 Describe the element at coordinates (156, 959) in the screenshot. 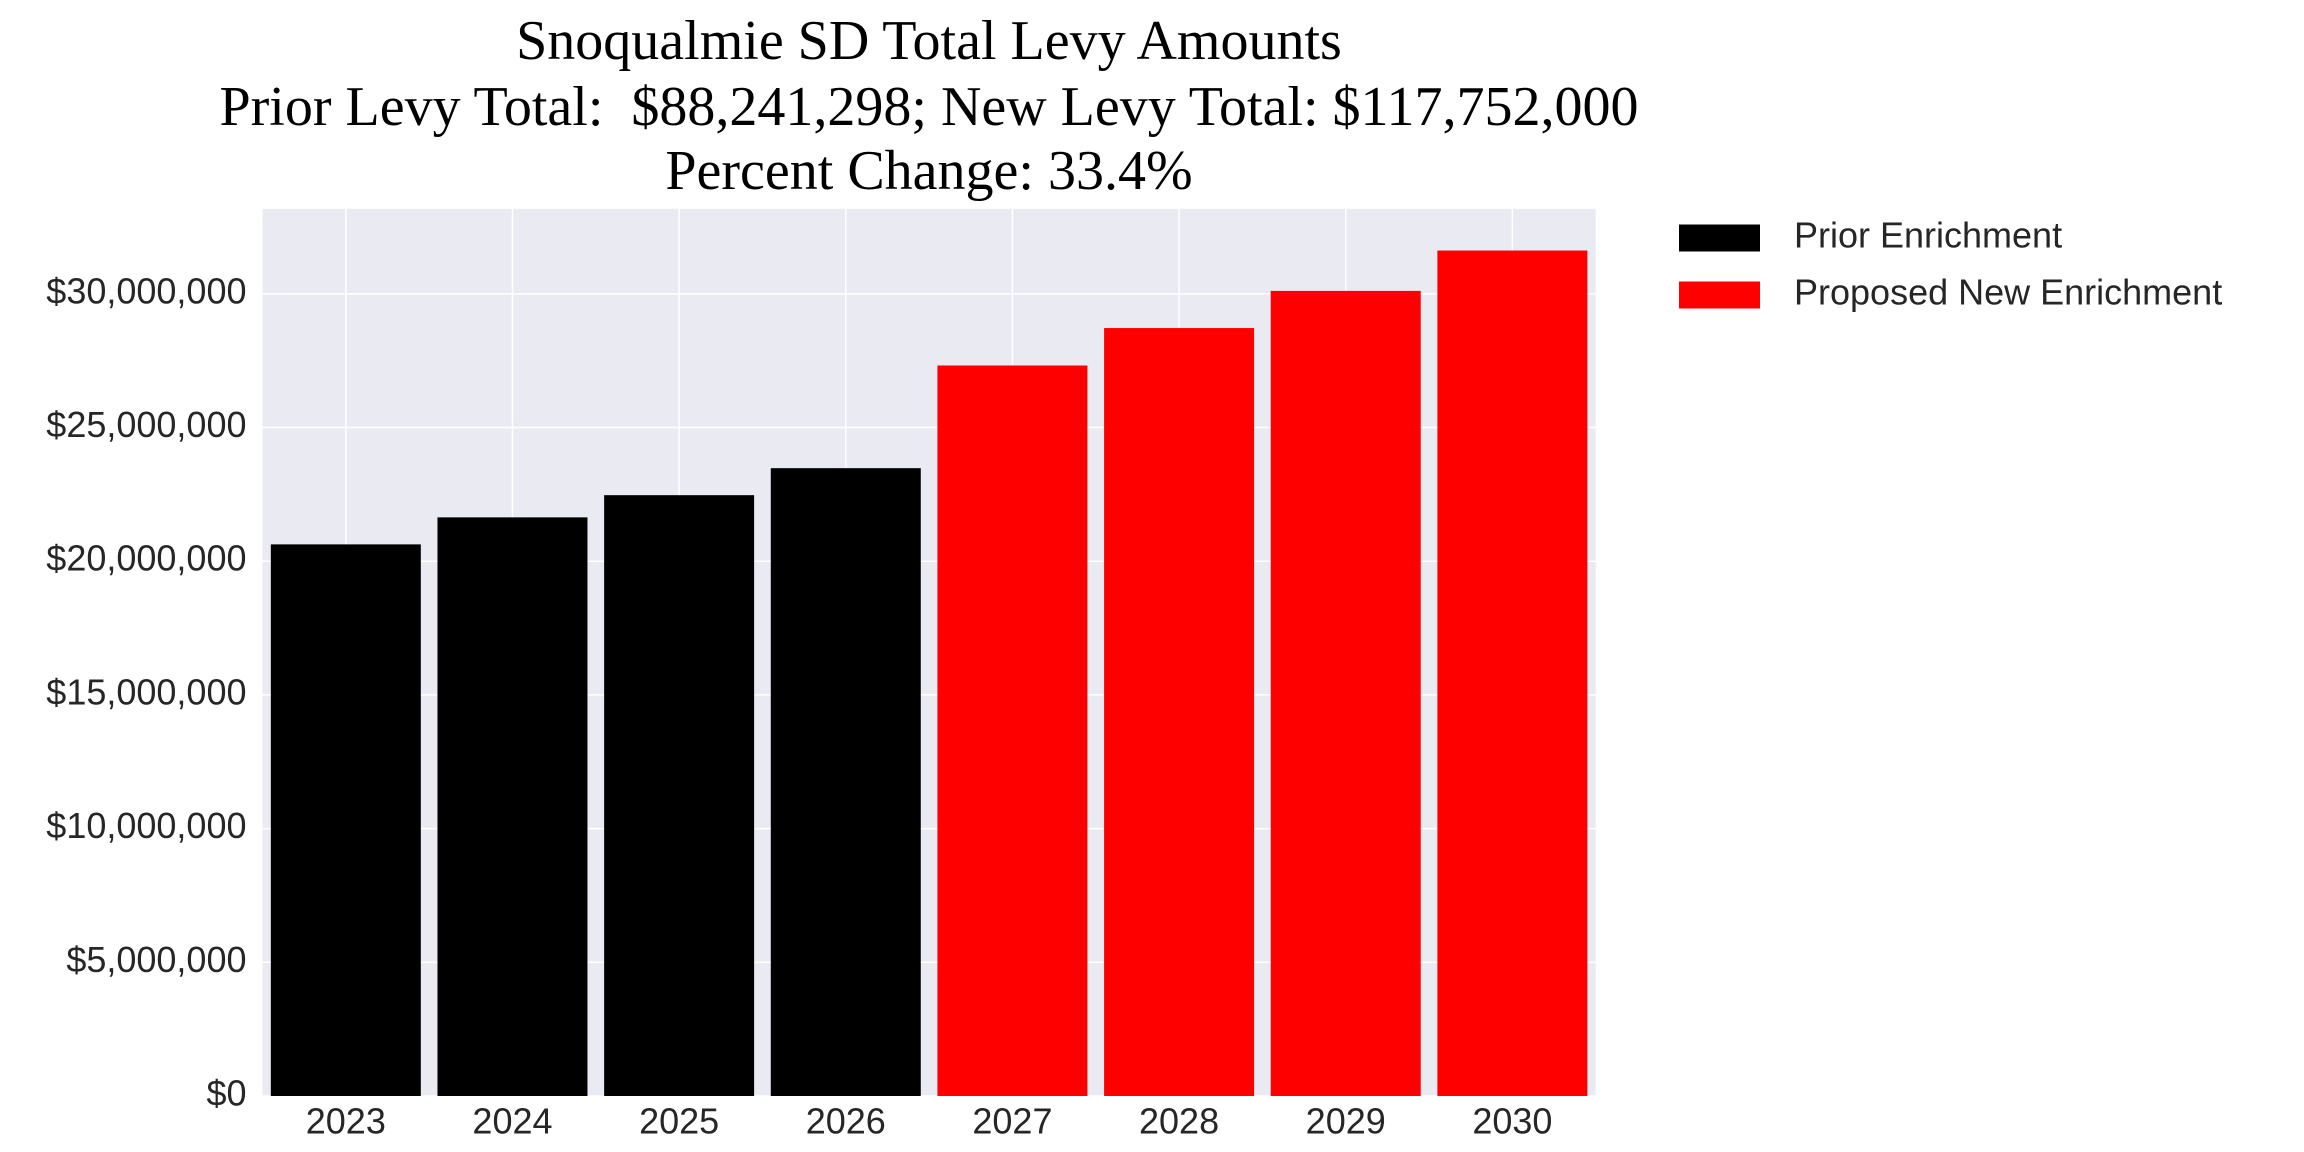

I see `y-tick-label: $5,000,000` at that location.